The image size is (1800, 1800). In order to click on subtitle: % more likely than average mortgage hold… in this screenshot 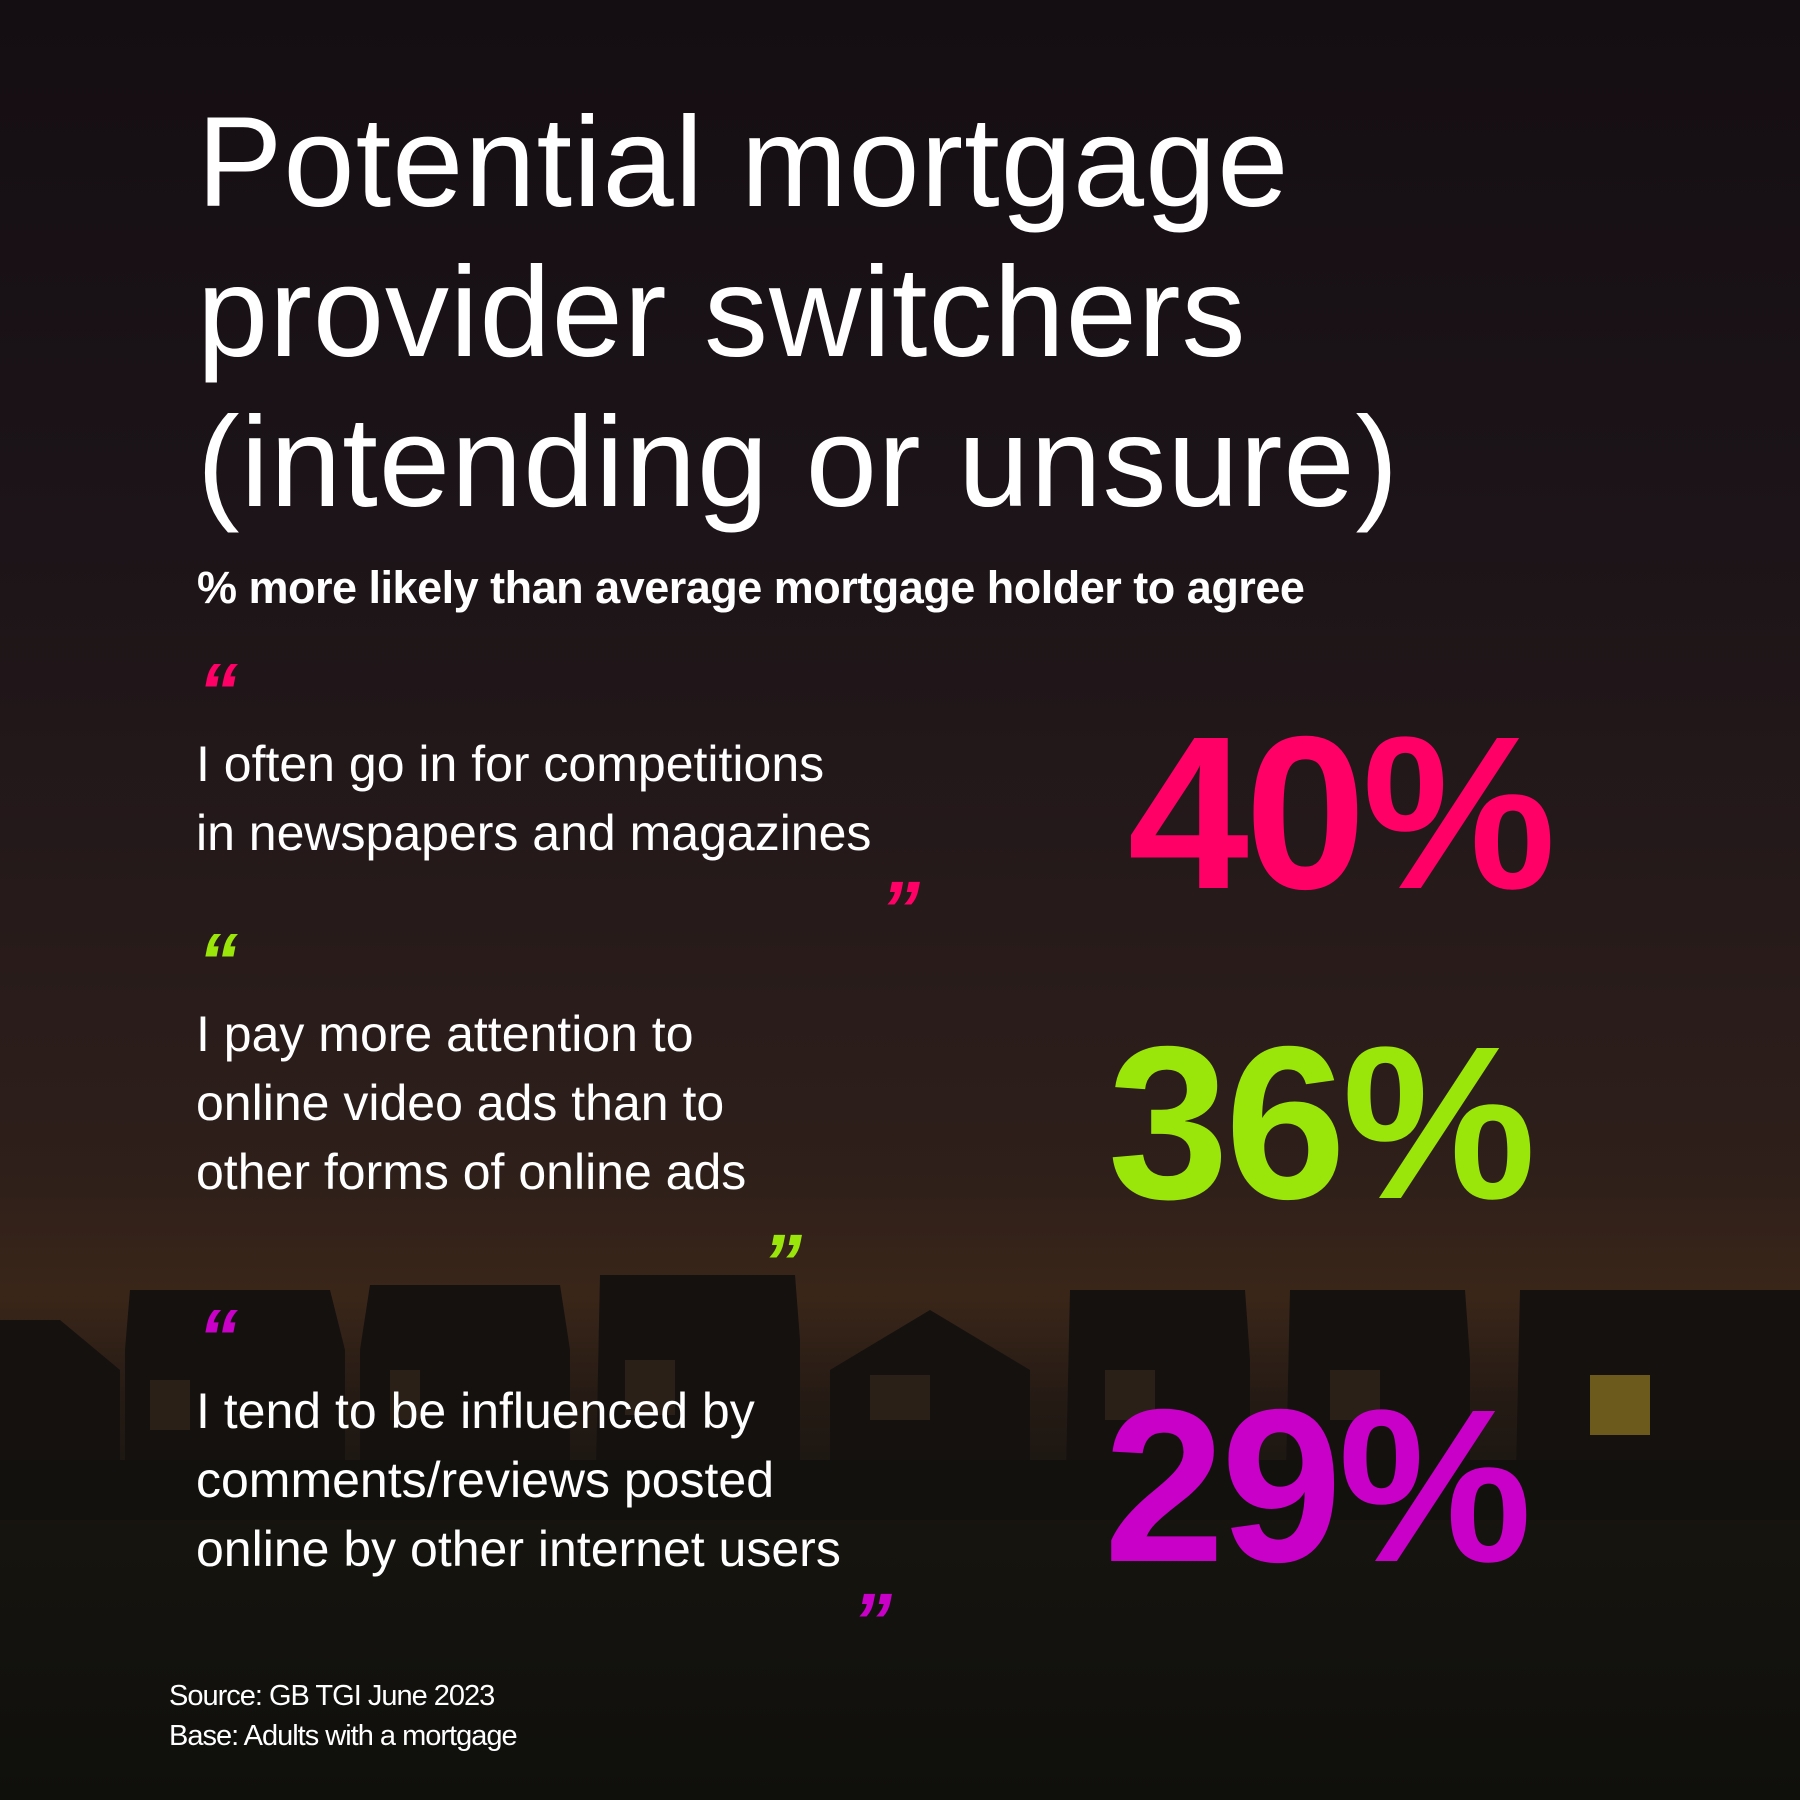, I will do `click(751, 587)`.